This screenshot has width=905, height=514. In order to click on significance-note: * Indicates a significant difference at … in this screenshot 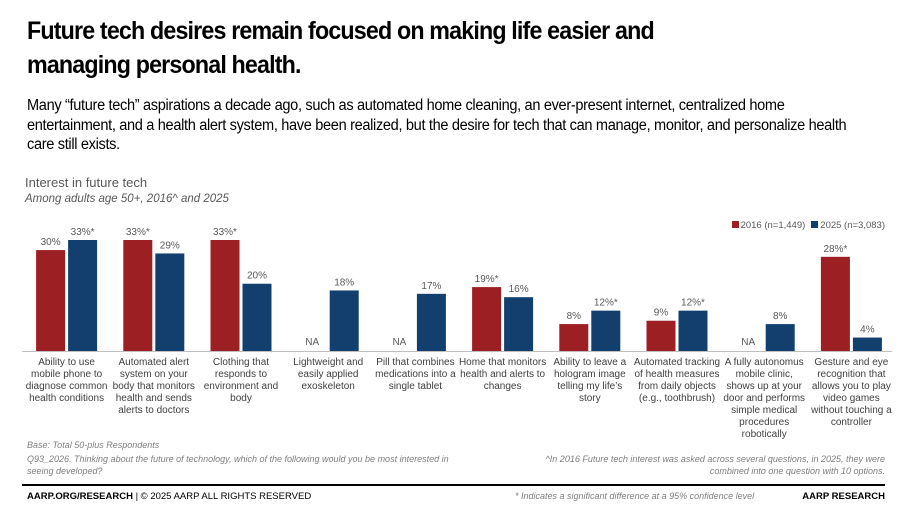, I will do `click(635, 496)`.